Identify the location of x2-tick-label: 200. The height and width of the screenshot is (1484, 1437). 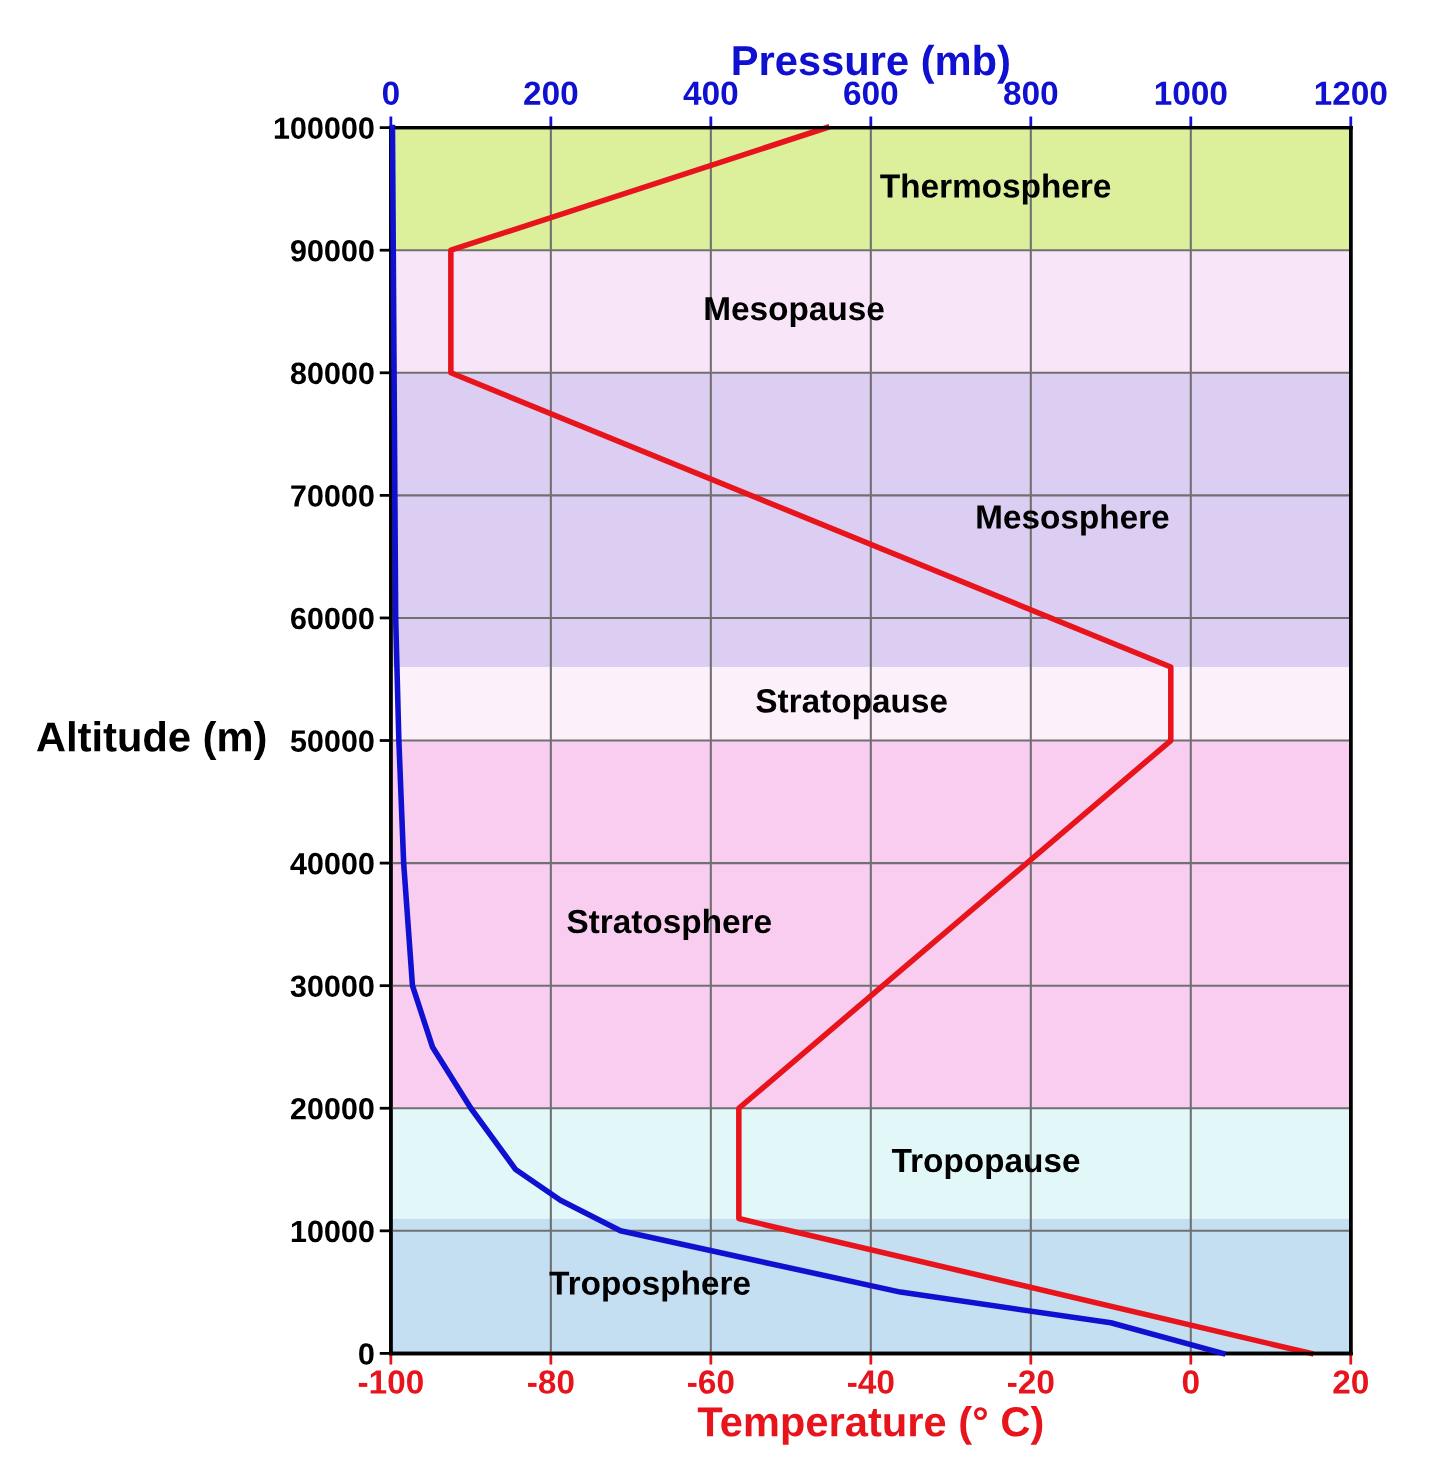
(551, 93).